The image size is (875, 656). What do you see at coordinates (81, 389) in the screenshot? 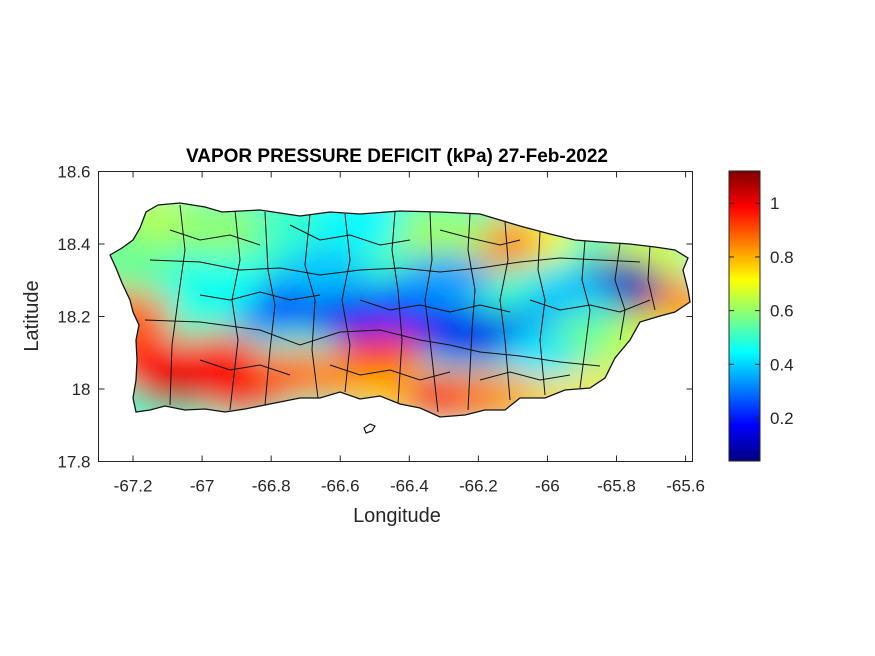
I see `y-tick-label-1: 18` at bounding box center [81, 389].